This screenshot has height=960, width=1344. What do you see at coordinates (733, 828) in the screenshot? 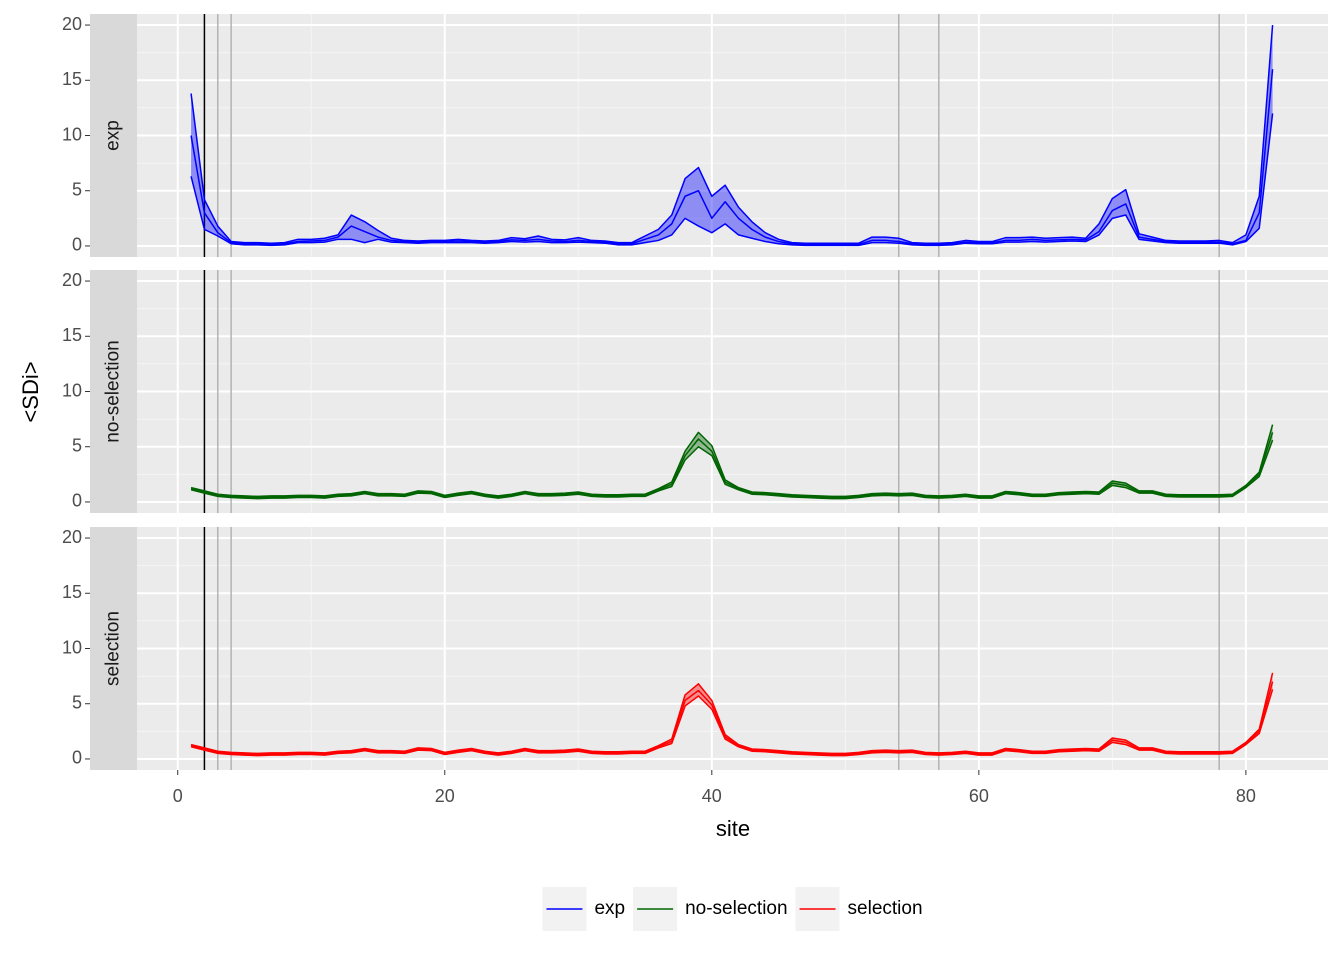
I see `x-axis-label: site` at bounding box center [733, 828].